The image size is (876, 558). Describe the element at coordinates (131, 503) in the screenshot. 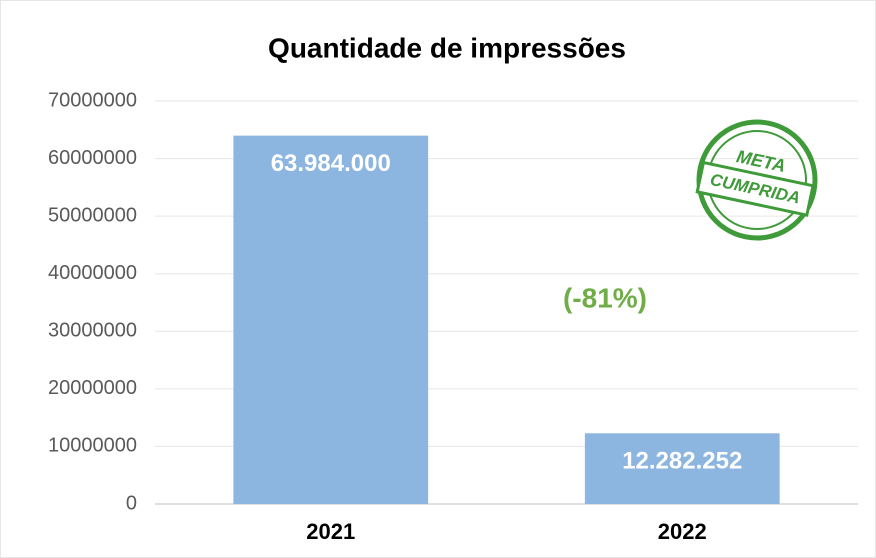

I see `y-tick-label: 0` at that location.